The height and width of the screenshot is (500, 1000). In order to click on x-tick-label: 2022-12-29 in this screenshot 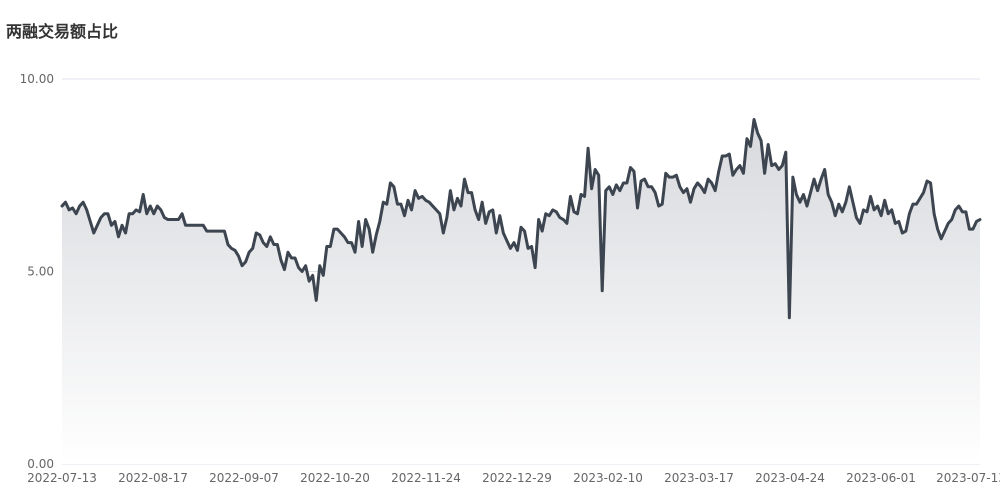, I will do `click(517, 478)`.